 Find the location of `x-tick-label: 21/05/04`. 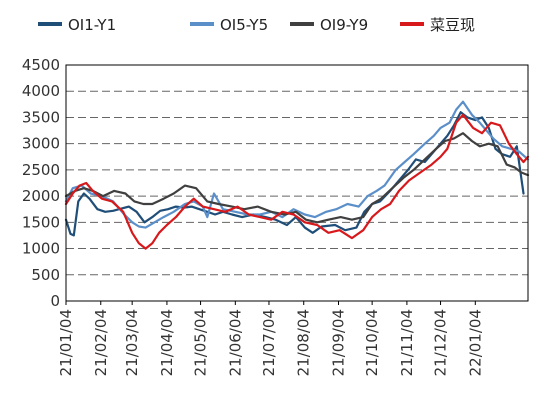

x-tick-label: 21/05/04 is located at coordinates (201, 342).